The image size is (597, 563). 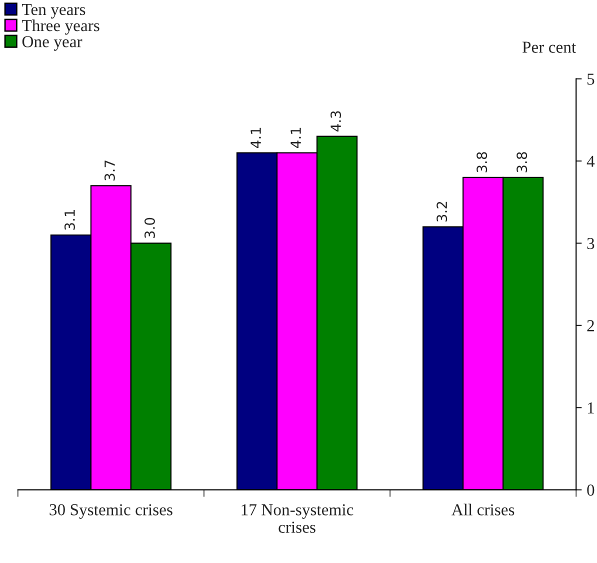 What do you see at coordinates (549, 47) in the screenshot?
I see `y-axis-title: Per cent` at bounding box center [549, 47].